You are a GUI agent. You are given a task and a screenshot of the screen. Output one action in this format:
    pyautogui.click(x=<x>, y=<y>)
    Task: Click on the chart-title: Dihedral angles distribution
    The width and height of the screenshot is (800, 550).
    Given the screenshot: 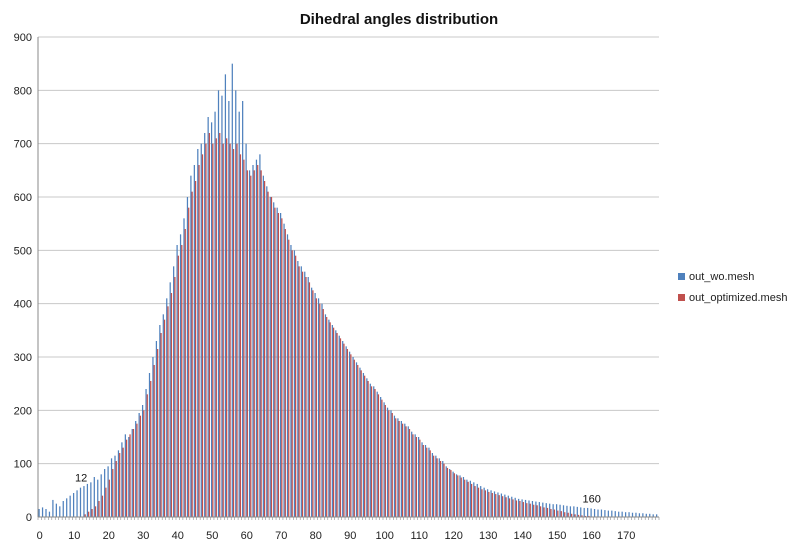 What is the action you would take?
    pyautogui.click(x=399, y=19)
    